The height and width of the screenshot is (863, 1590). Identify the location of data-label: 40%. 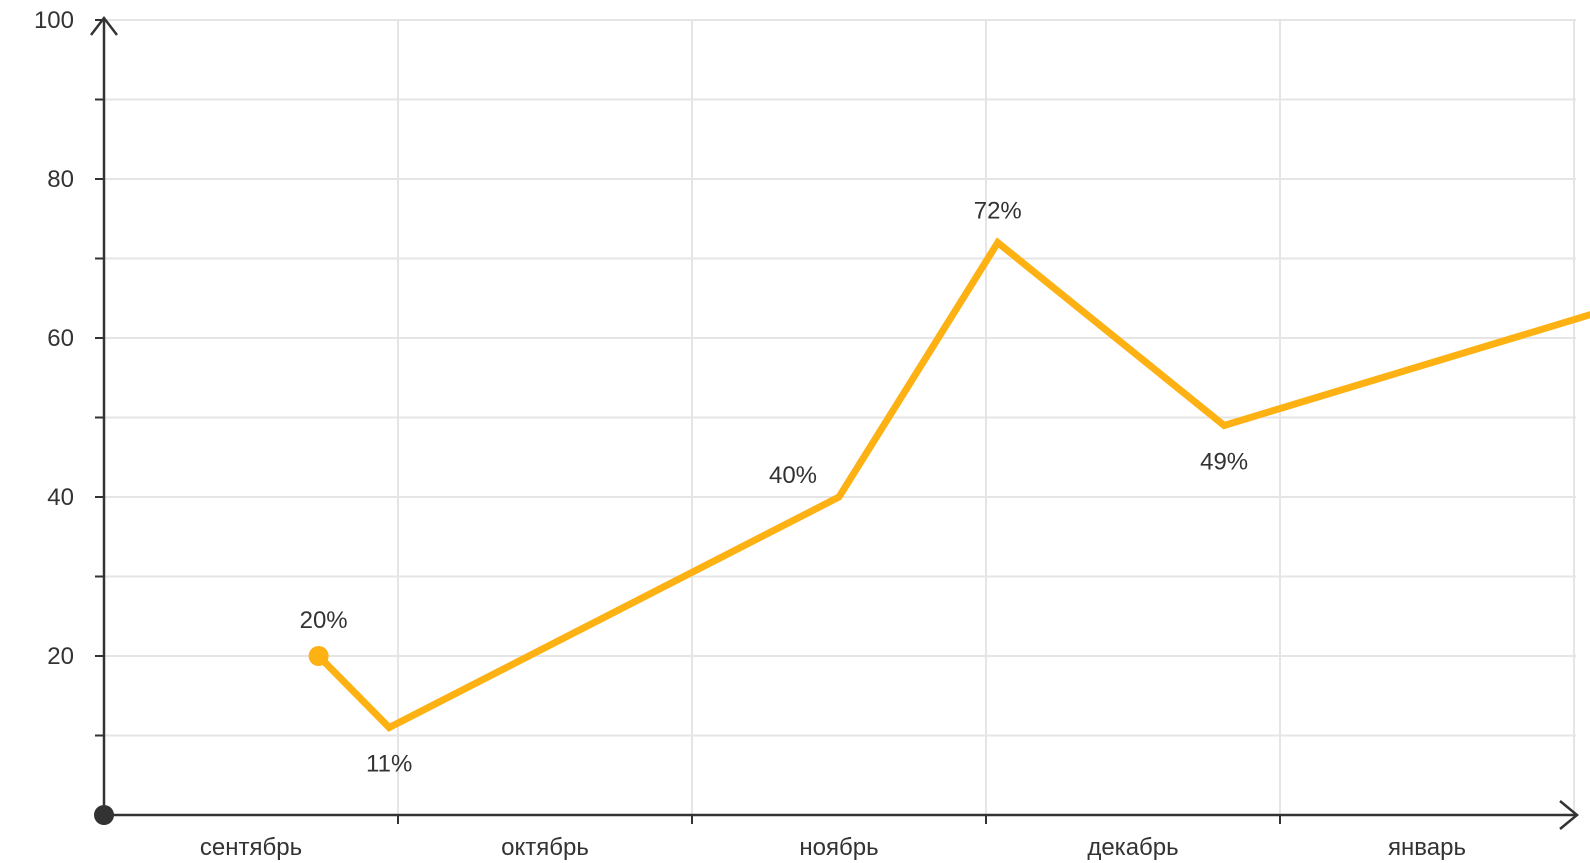
(793, 475).